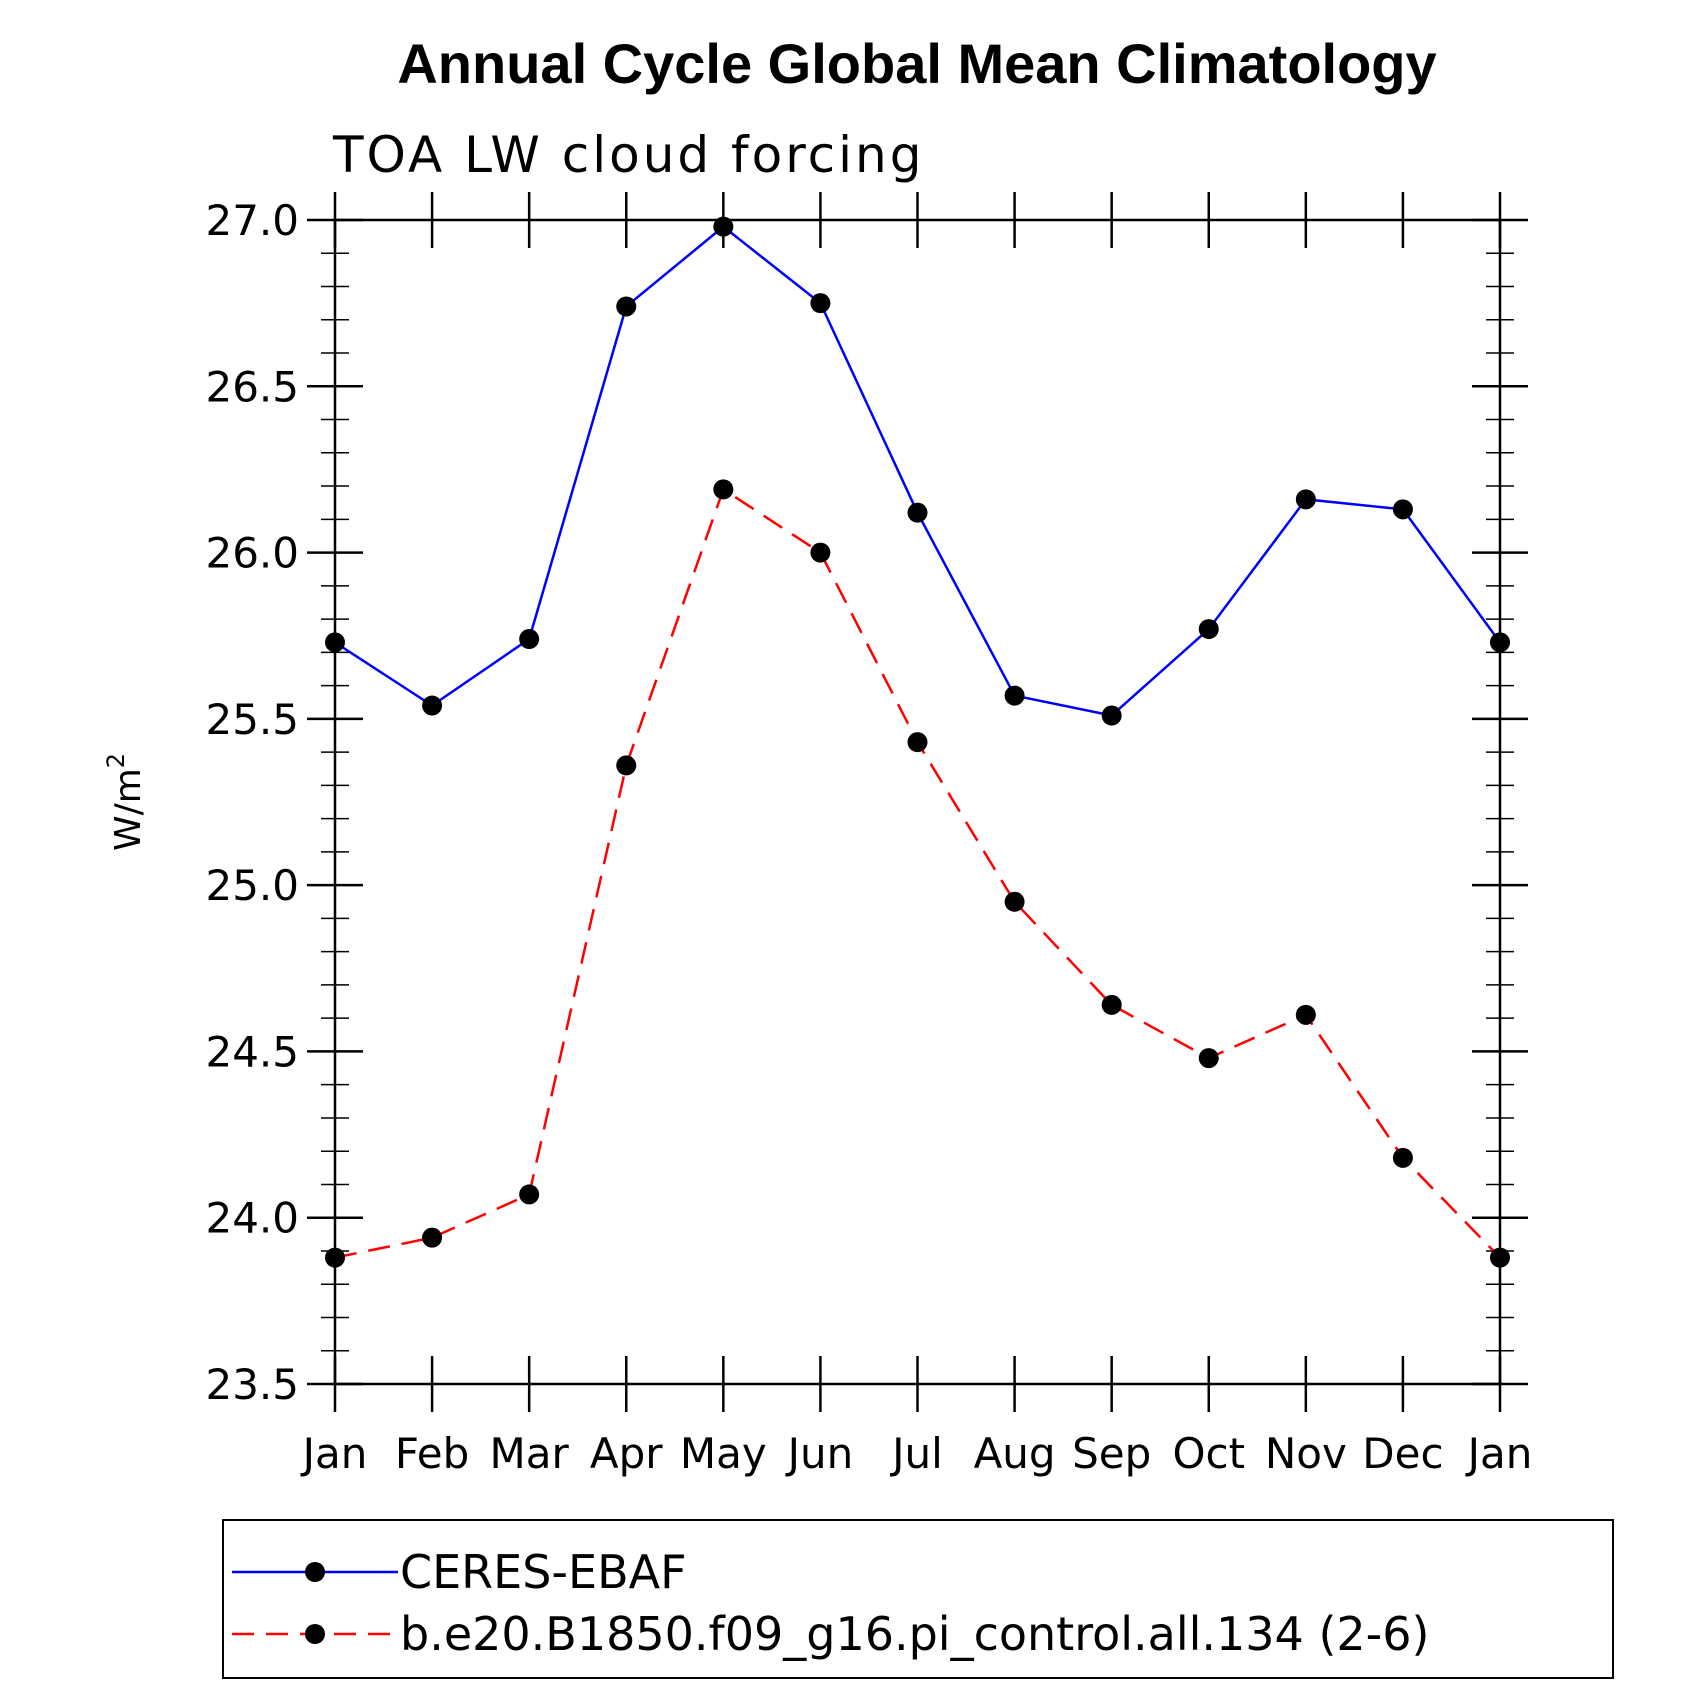  Describe the element at coordinates (252, 719) in the screenshot. I see `y-tick-label: 25.5` at that location.